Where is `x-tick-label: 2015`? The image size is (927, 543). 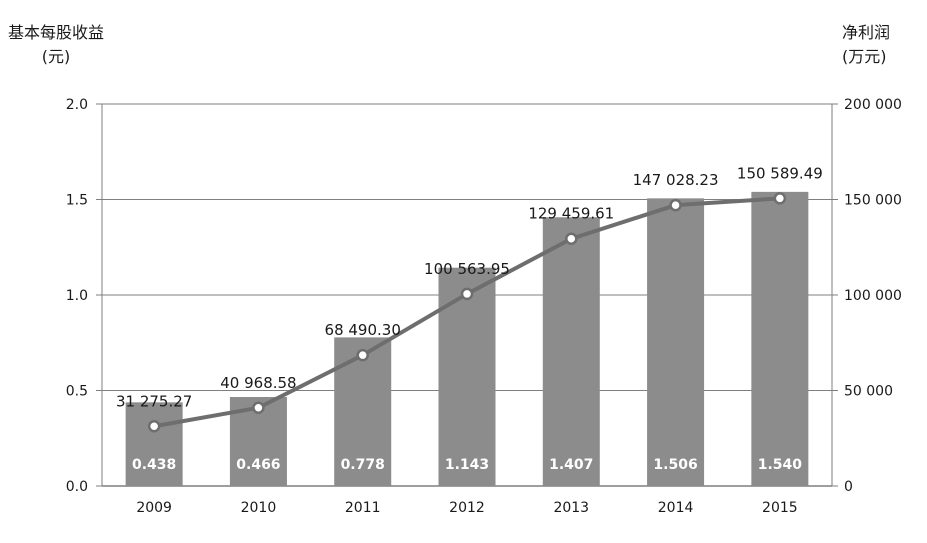
x-tick-label: 2015 is located at coordinates (780, 508).